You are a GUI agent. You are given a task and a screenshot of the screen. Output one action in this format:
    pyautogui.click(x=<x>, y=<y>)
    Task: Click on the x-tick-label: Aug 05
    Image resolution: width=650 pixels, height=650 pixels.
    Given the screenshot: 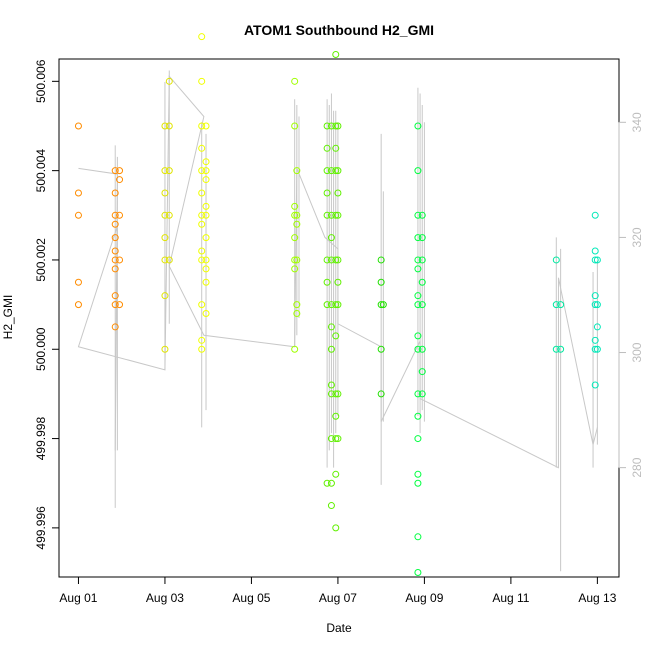 What is the action you would take?
    pyautogui.click(x=251, y=598)
    